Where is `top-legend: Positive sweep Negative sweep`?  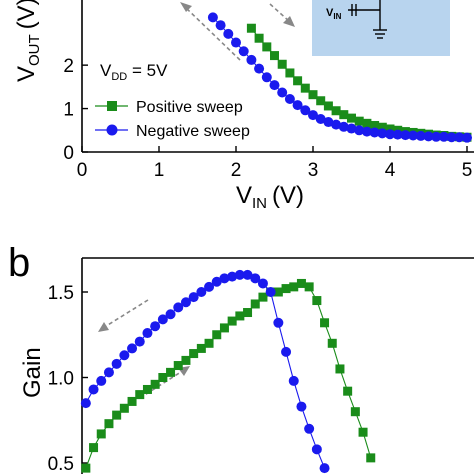
top-legend: Positive sweep Negative sweep is located at coordinates (172, 119).